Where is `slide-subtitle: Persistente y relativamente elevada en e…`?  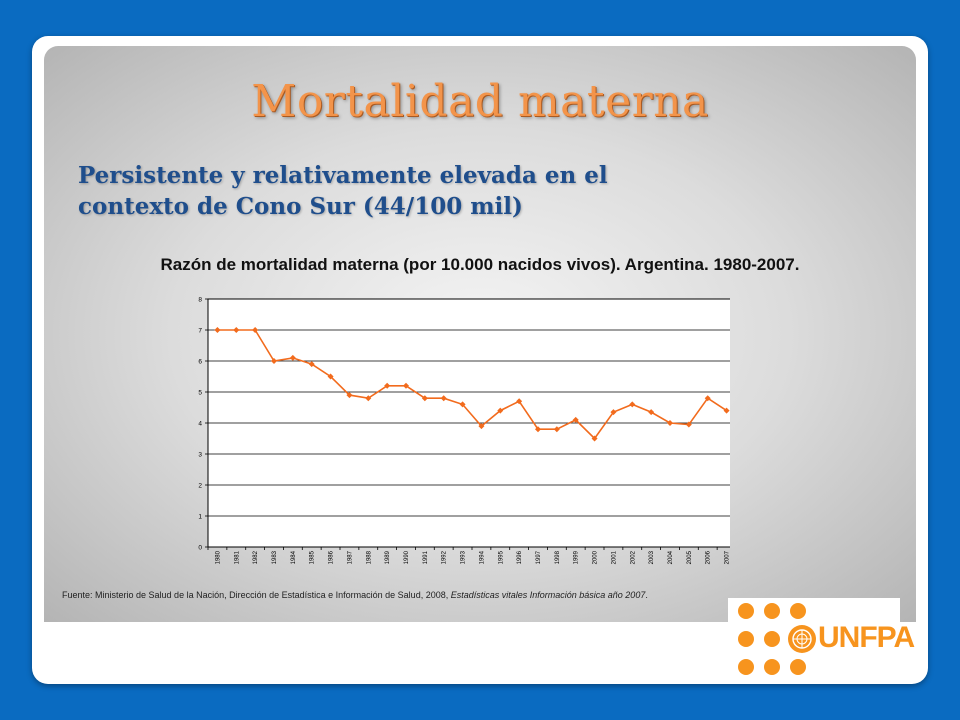 slide-subtitle: Persistente y relativamente elevada en e… is located at coordinates (388, 191).